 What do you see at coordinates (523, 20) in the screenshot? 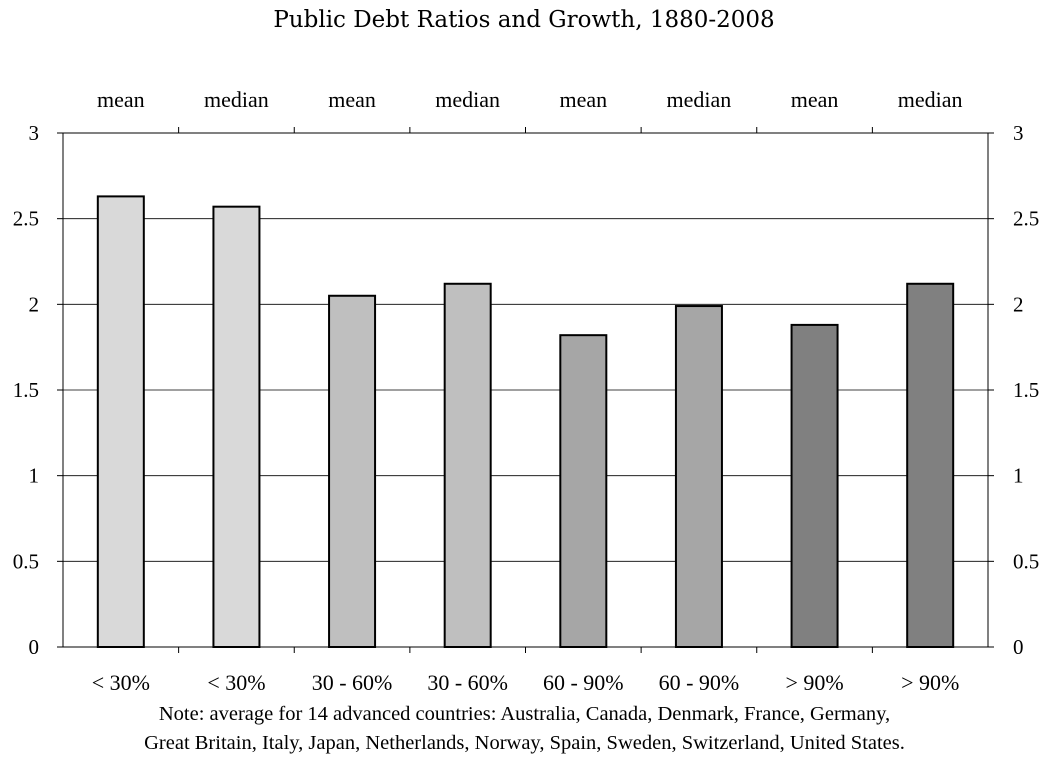
I see `chart-title: Public Debt Ratios and Growth, 1880-2008` at bounding box center [523, 20].